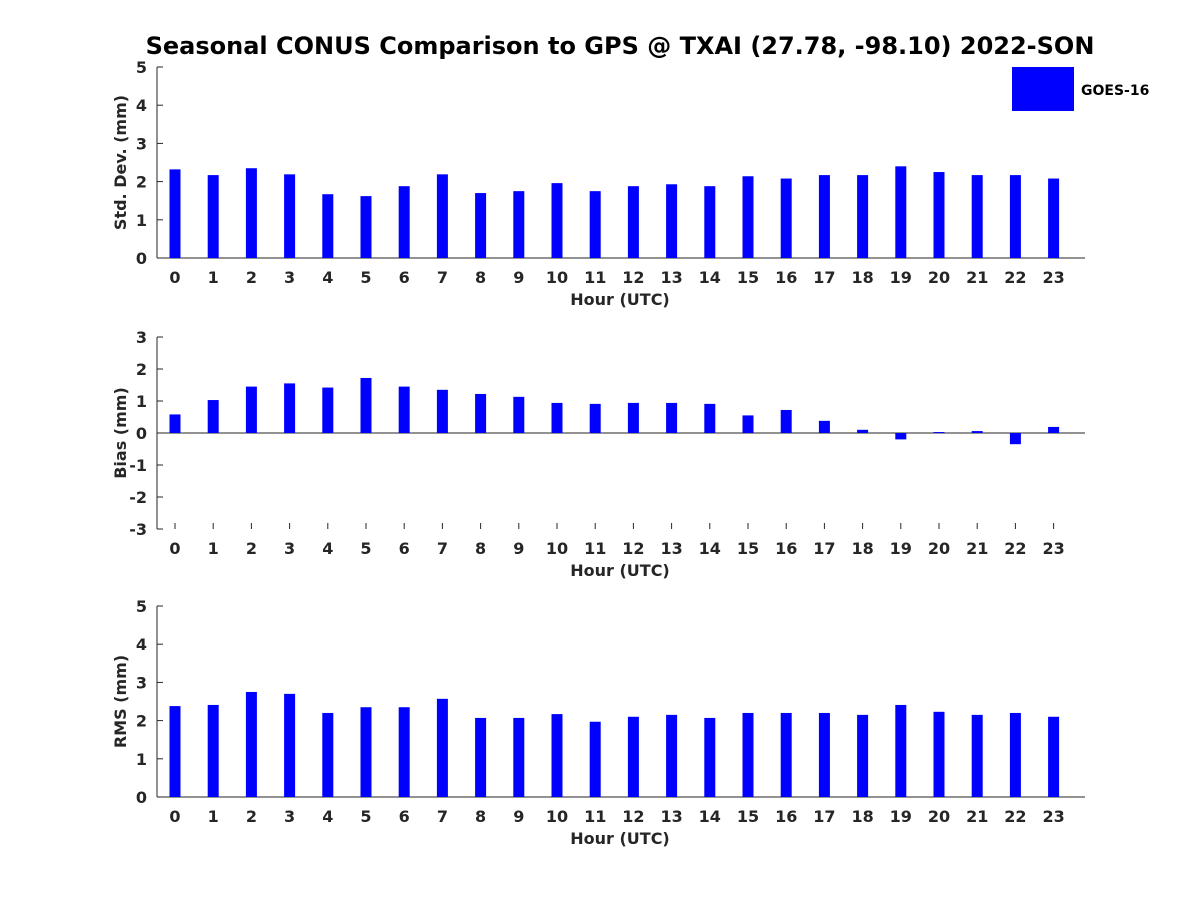 The image size is (1200, 900). Describe the element at coordinates (620, 299) in the screenshot. I see `x-axis-label: Hour (UTC)` at that location.